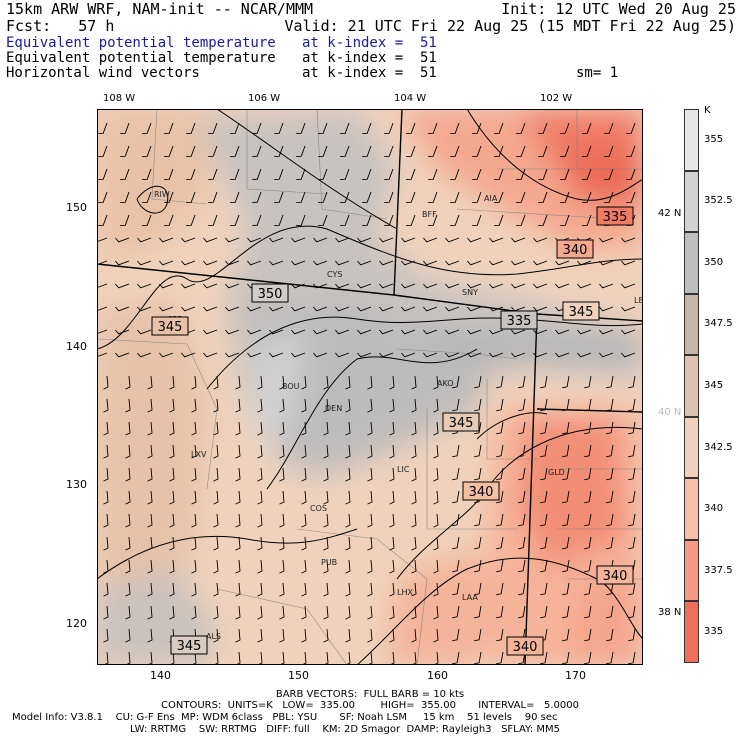 The width and height of the screenshot is (740, 740). What do you see at coordinates (291, 386) in the screenshot?
I see `station-bou: BOU` at bounding box center [291, 386].